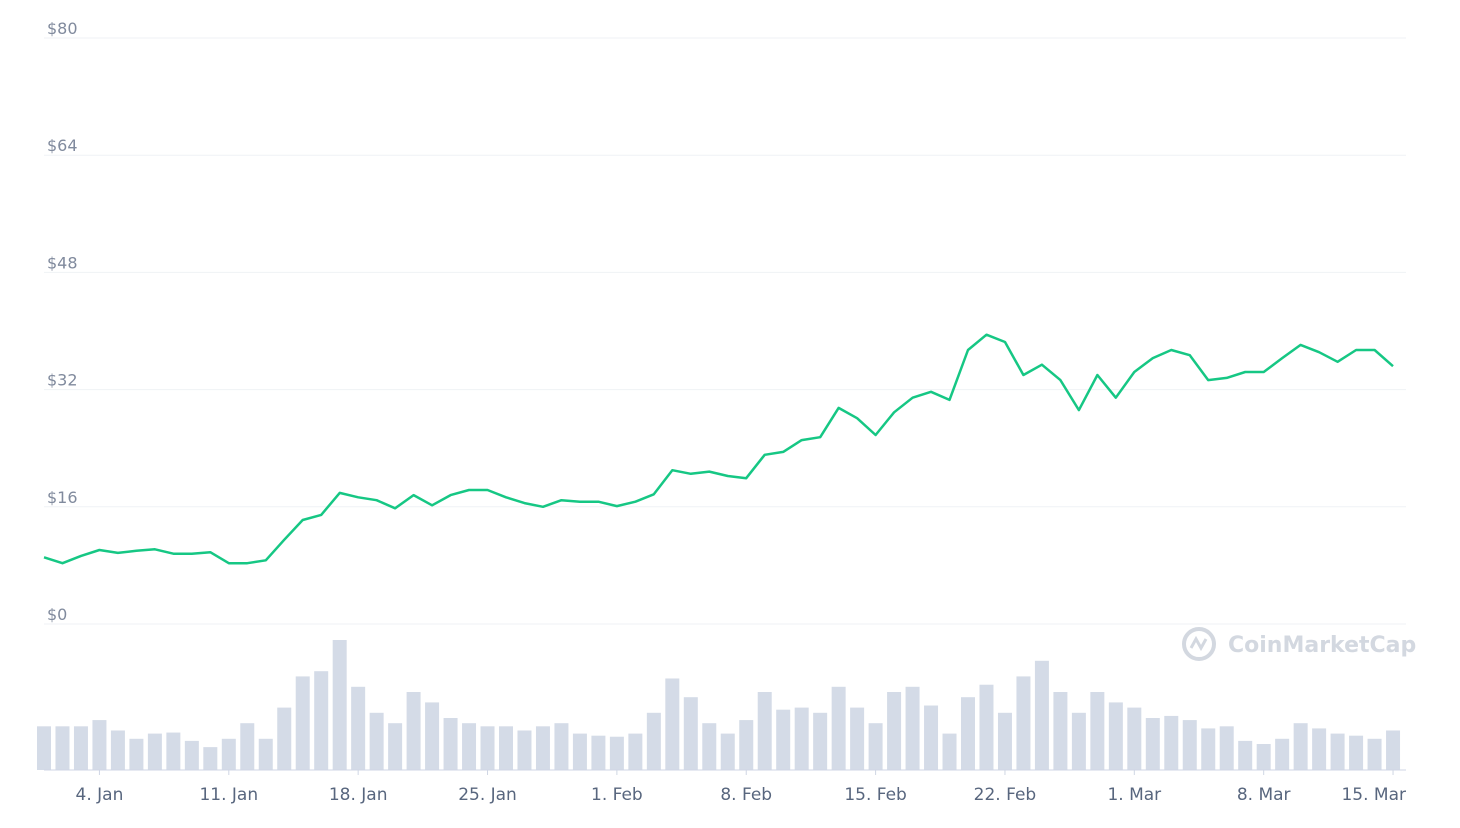 This screenshot has height=828, width=1460. I want to click on x-tick-label: 8. Mar, so click(1264, 795).